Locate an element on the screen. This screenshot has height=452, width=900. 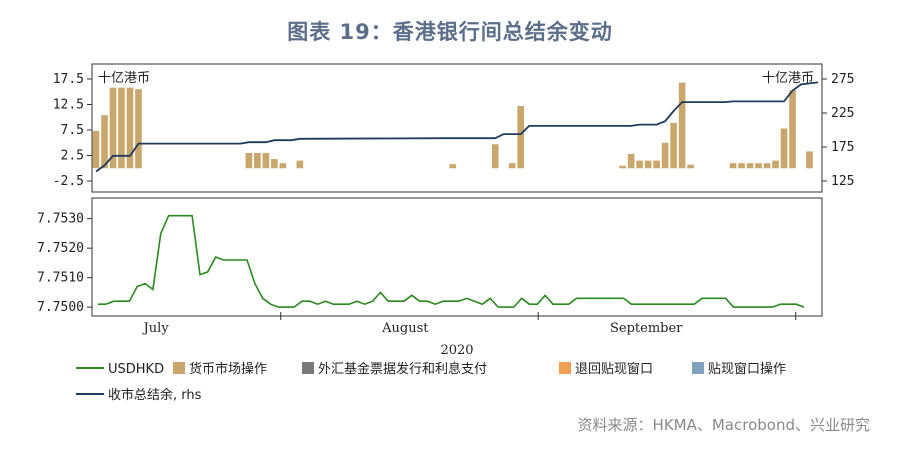
month-label: August is located at coordinates (405, 328).